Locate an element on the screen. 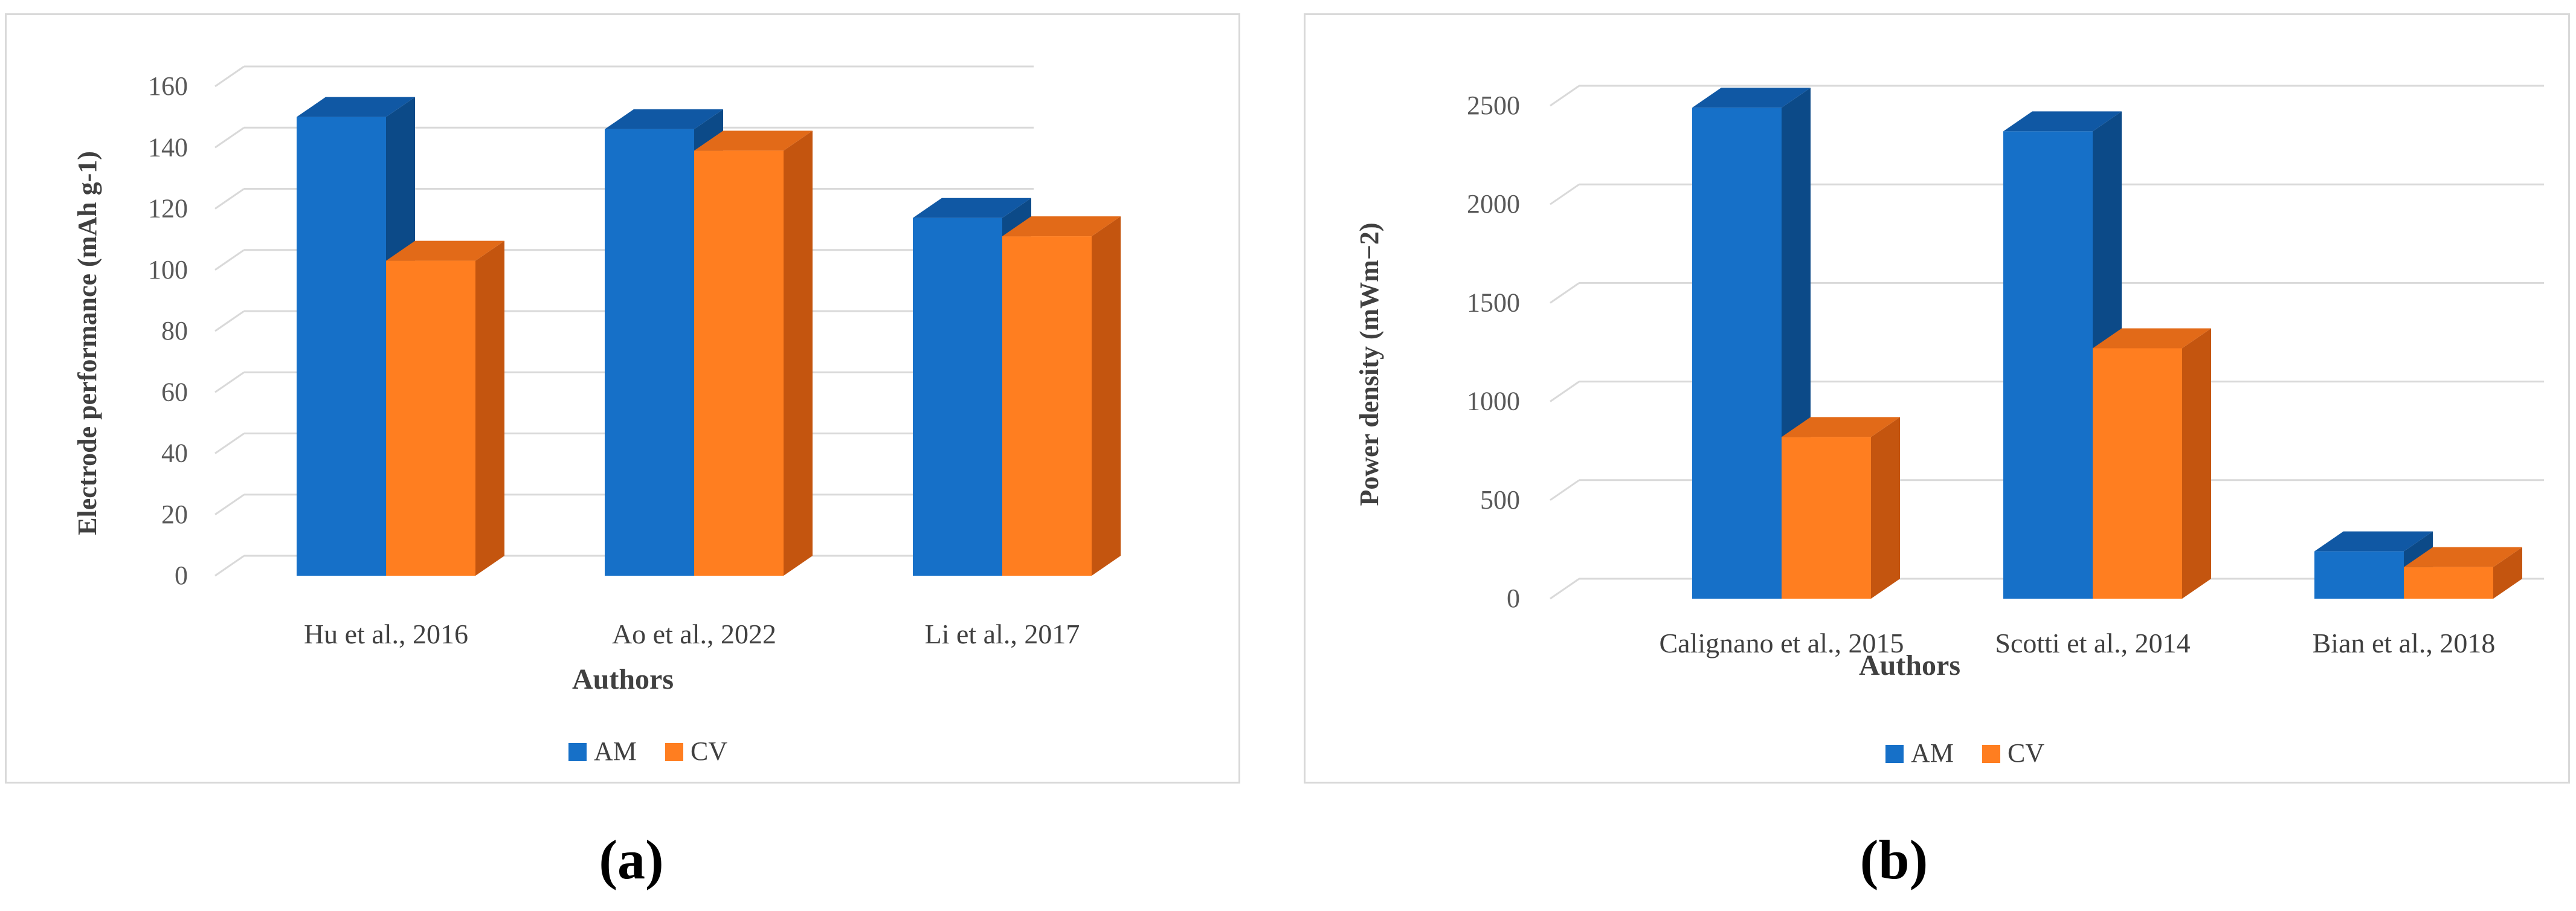 This screenshot has height=911, width=2576. y-tick-label: 20 is located at coordinates (174, 514).